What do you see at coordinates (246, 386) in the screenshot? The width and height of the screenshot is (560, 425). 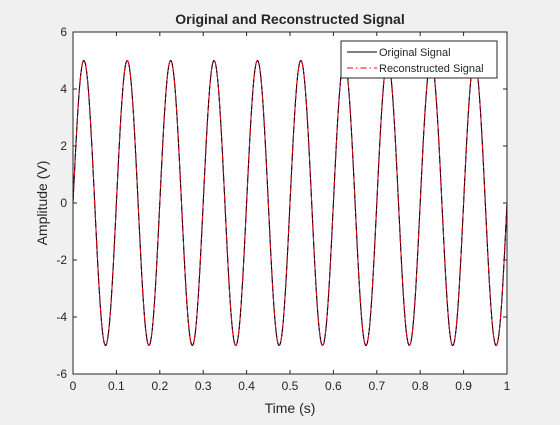 I see `x-tick-label: 0.4` at bounding box center [246, 386].